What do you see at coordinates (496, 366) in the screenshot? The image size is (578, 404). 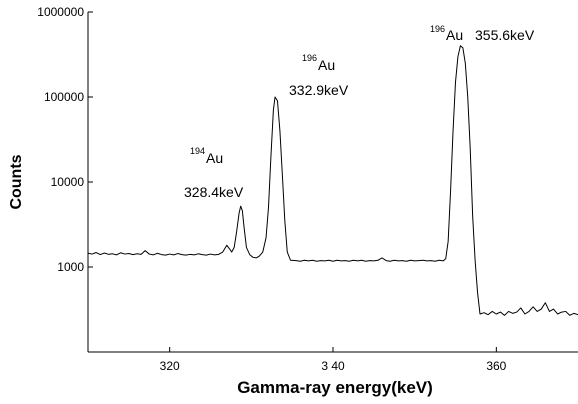 I see `x-tick-label: 360` at bounding box center [496, 366].